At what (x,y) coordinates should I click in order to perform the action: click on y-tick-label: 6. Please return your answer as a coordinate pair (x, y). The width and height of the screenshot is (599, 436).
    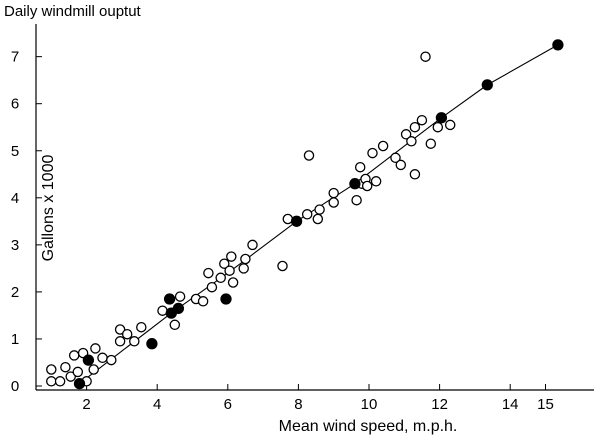
    Looking at the image, I should click on (15, 104).